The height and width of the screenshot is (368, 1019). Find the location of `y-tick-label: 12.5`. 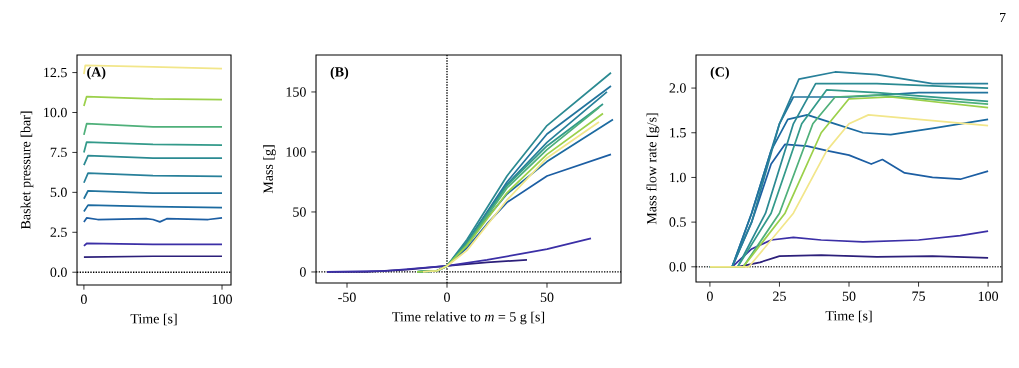

y-tick-label: 12.5 is located at coordinates (55, 72).